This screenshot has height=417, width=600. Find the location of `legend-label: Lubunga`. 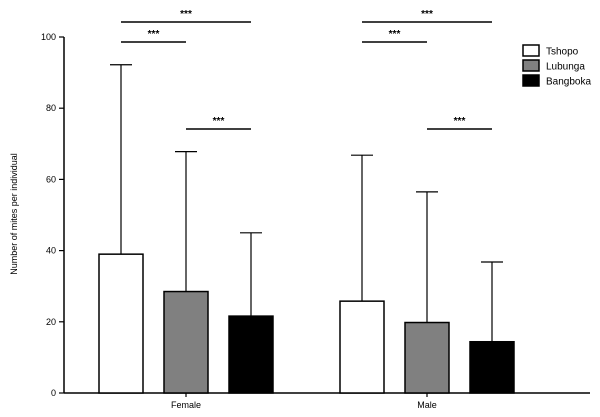

legend-label: Lubunga is located at coordinates (565, 67).